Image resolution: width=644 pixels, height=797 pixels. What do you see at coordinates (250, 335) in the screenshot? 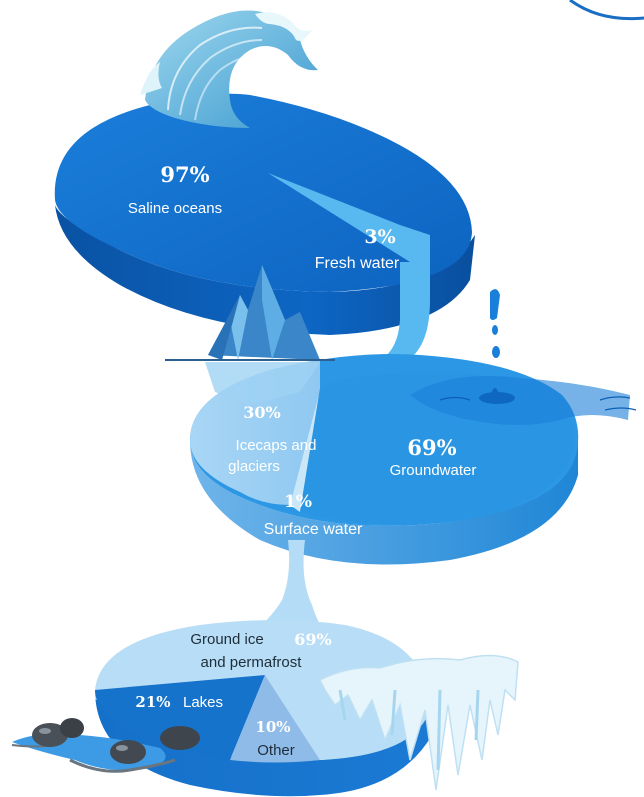
I see `iceberg-icon` at bounding box center [250, 335].